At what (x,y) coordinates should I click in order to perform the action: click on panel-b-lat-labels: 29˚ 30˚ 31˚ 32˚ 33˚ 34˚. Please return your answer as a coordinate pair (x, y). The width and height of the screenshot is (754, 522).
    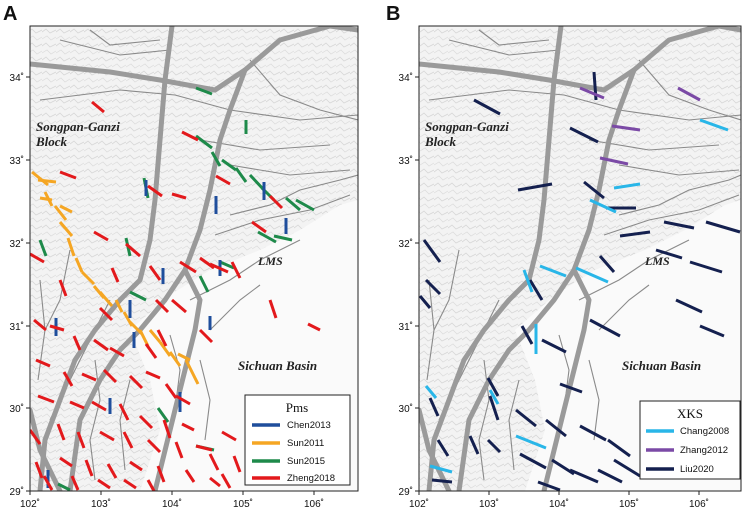
    Looking at the image, I should click on (406, 285).